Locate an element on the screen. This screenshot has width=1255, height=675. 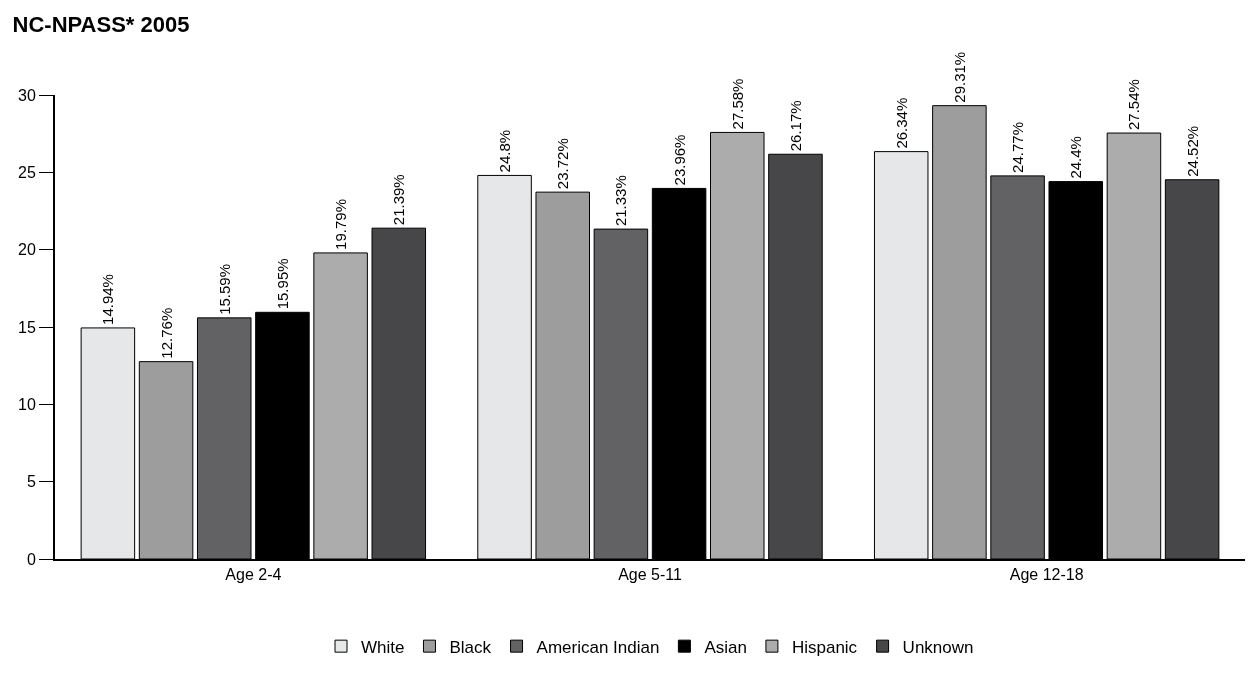
y-tick-label: 0 is located at coordinates (31, 559).